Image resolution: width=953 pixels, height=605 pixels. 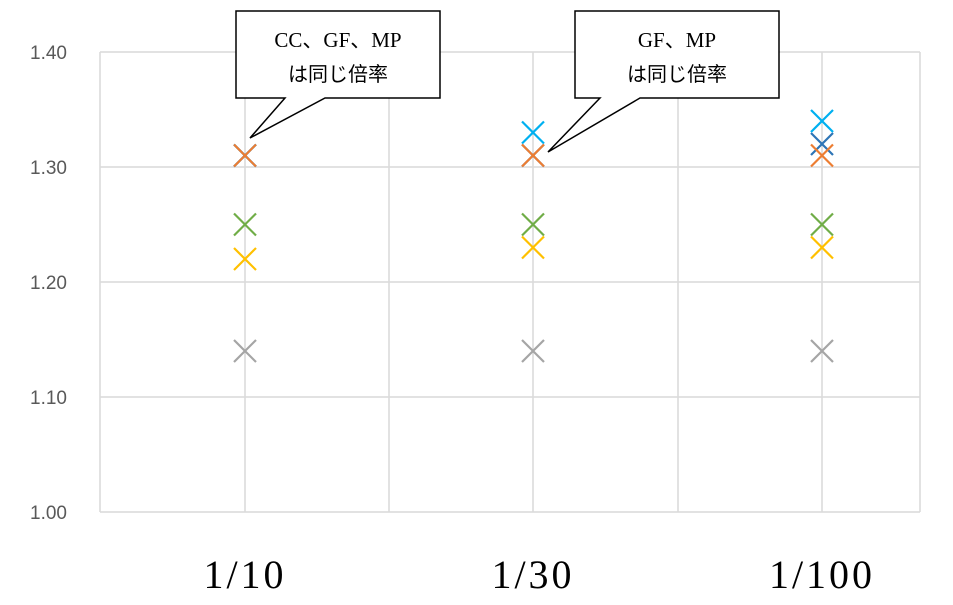 I want to click on x-axis-ticks: 1/10 1/30 1/100, so click(x=539, y=574).